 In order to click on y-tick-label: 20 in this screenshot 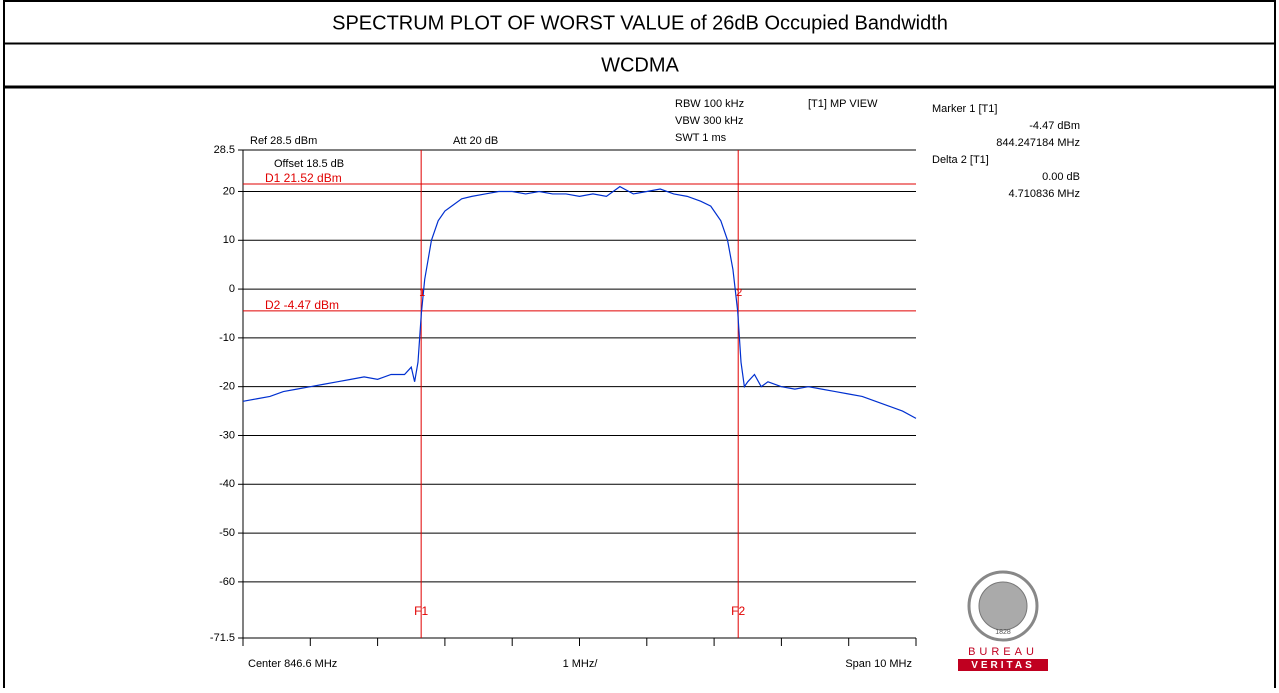, I will do `click(229, 191)`.